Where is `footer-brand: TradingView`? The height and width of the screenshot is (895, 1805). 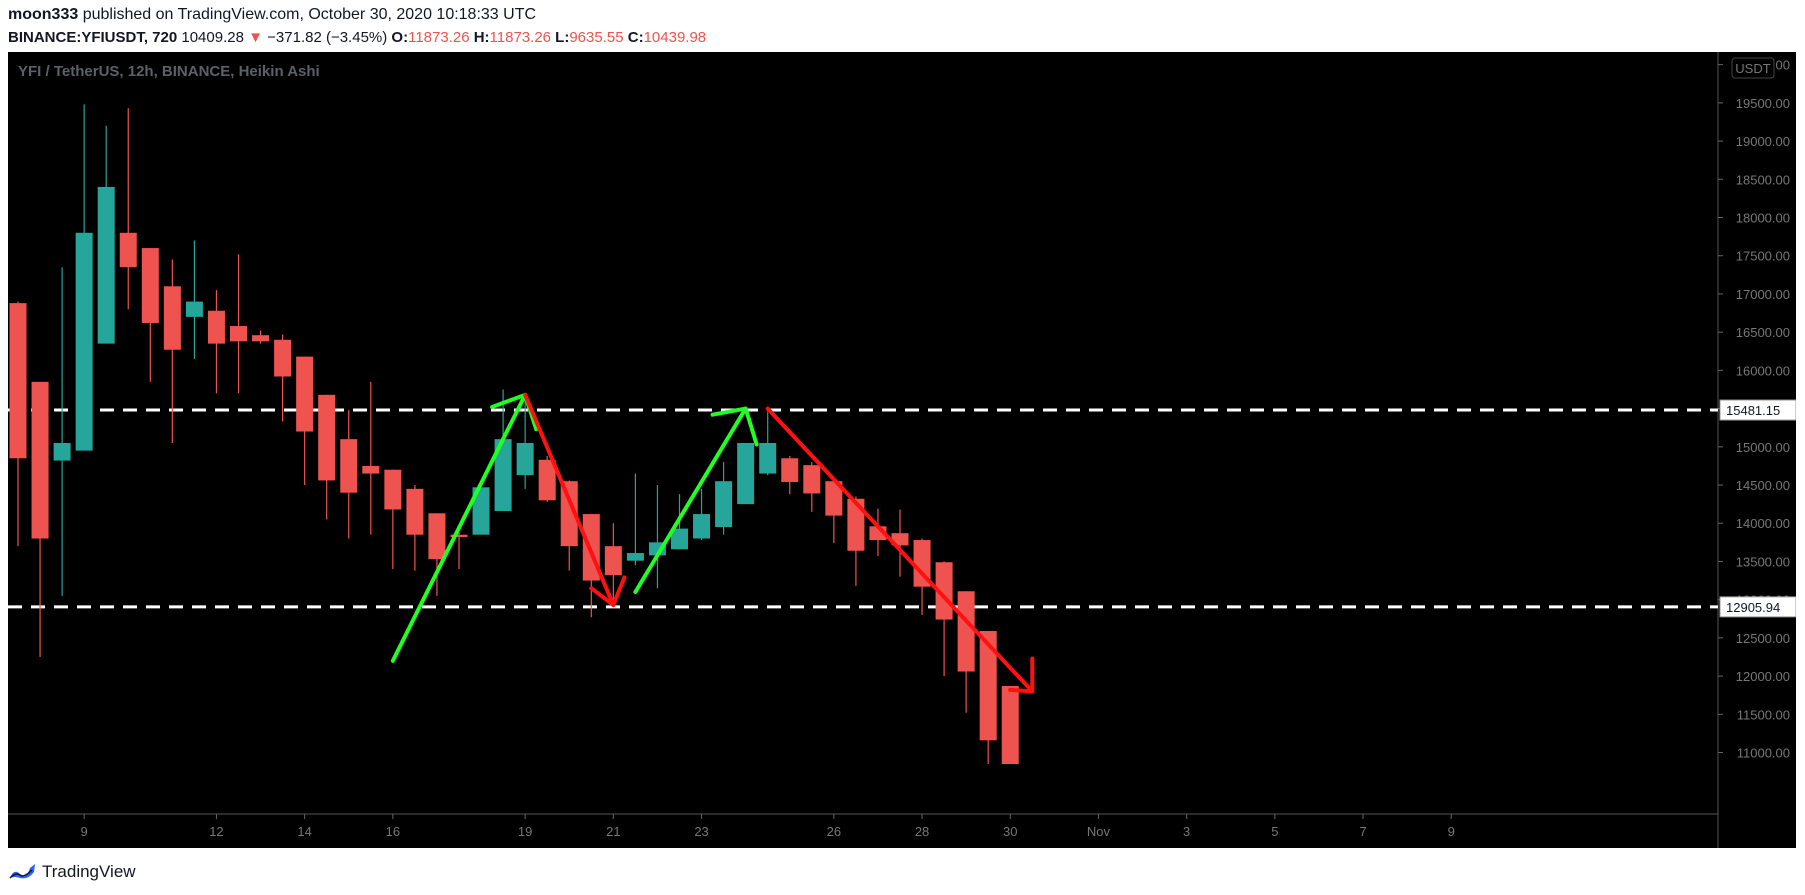 footer-brand: TradingView is located at coordinates (89, 871).